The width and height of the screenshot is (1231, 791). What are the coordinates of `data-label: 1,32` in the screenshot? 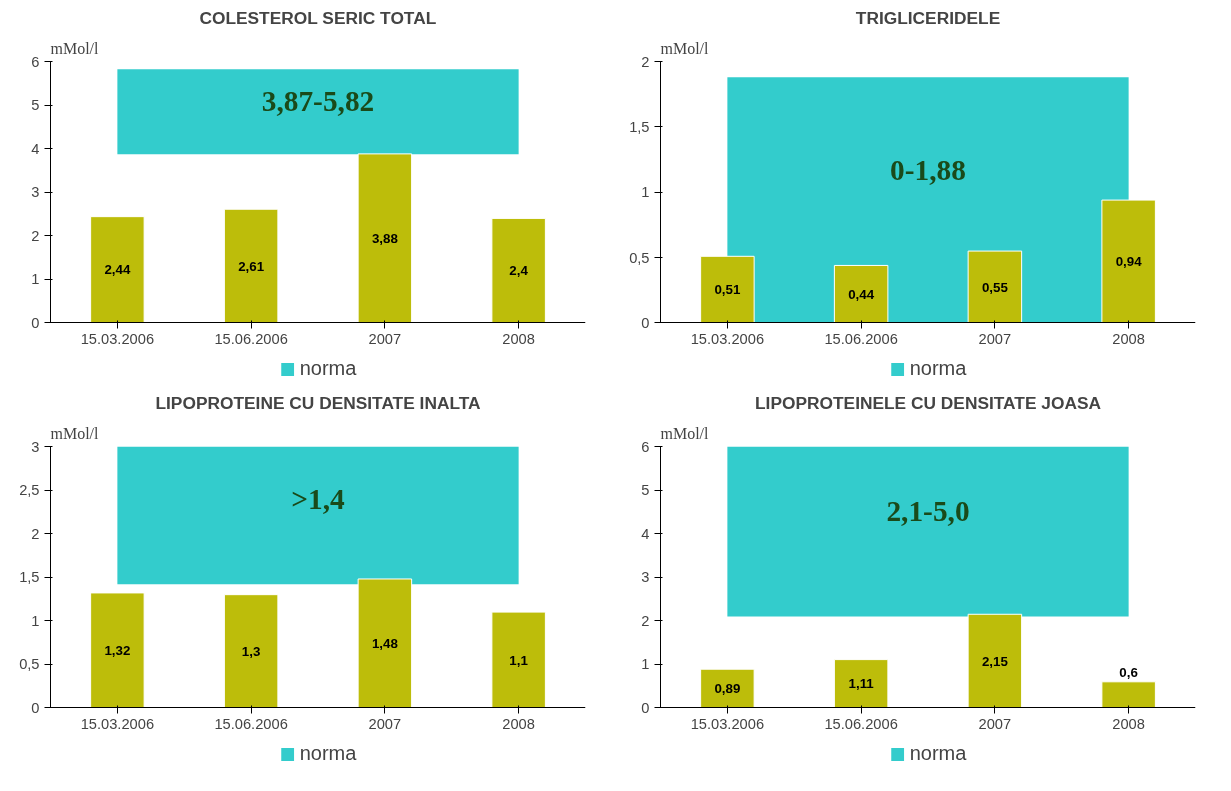 It's located at (117, 650).